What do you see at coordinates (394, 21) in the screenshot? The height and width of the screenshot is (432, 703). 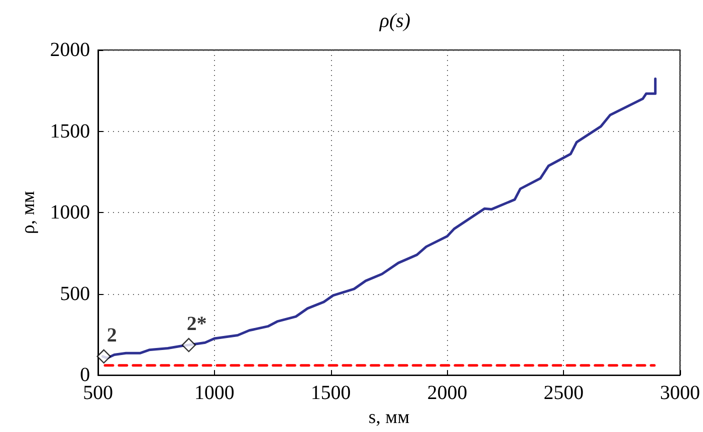 I see `chart-title: ρ(s)` at bounding box center [394, 21].